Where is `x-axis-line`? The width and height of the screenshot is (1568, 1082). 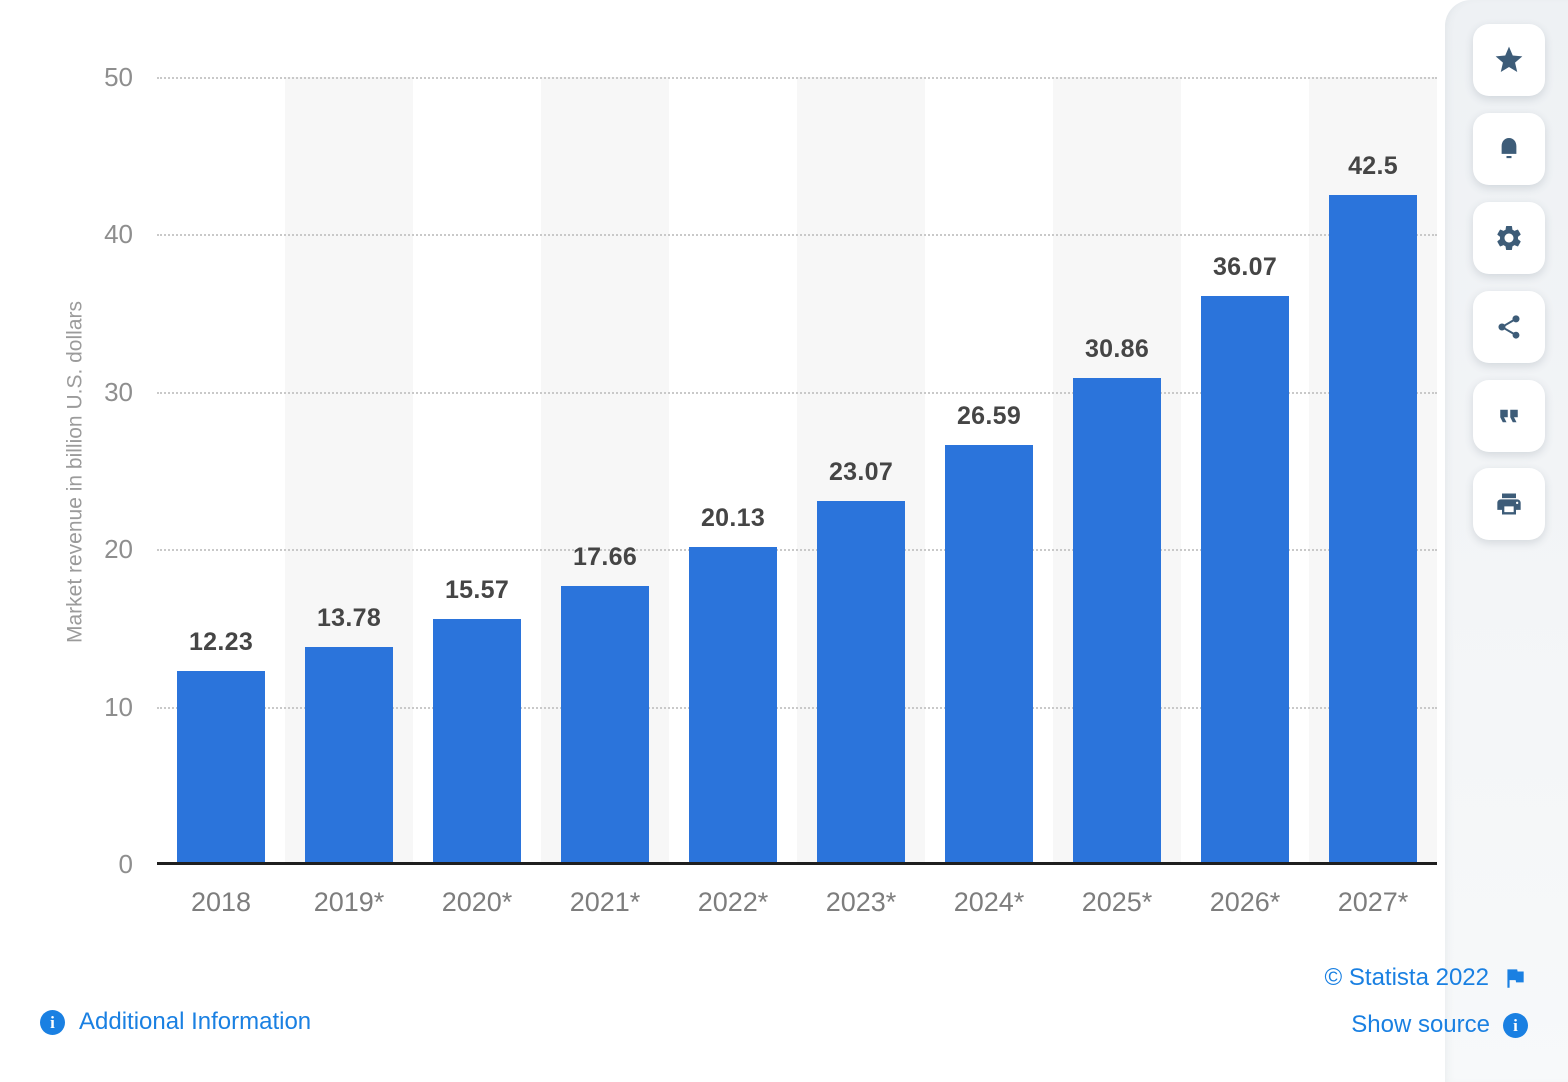
x-axis-line is located at coordinates (797, 863).